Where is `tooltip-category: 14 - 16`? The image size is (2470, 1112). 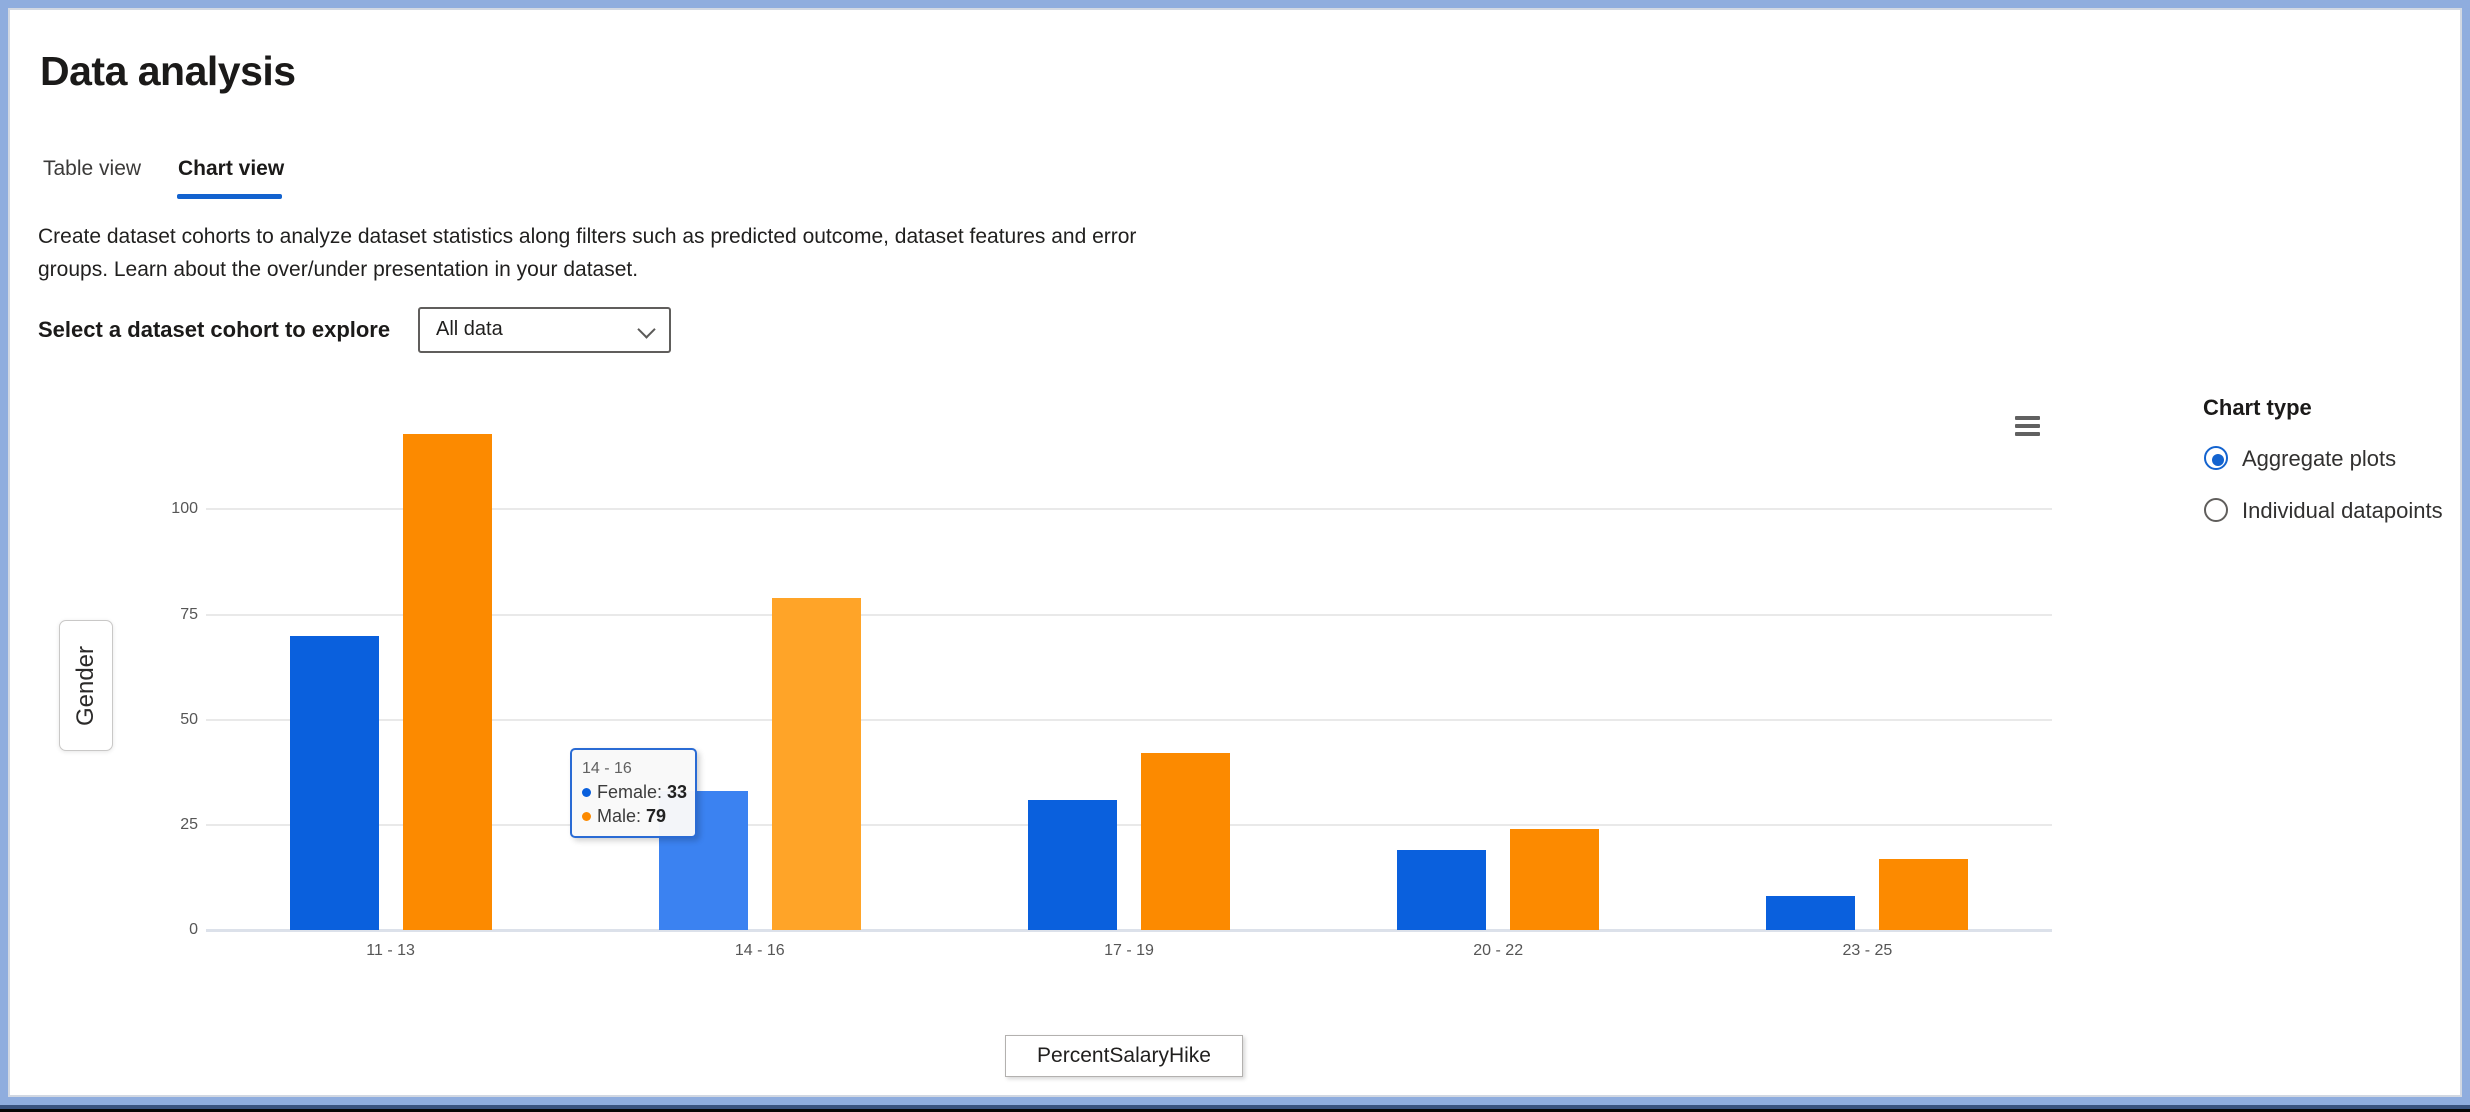
tooltip-category: 14 - 16 is located at coordinates (607, 768).